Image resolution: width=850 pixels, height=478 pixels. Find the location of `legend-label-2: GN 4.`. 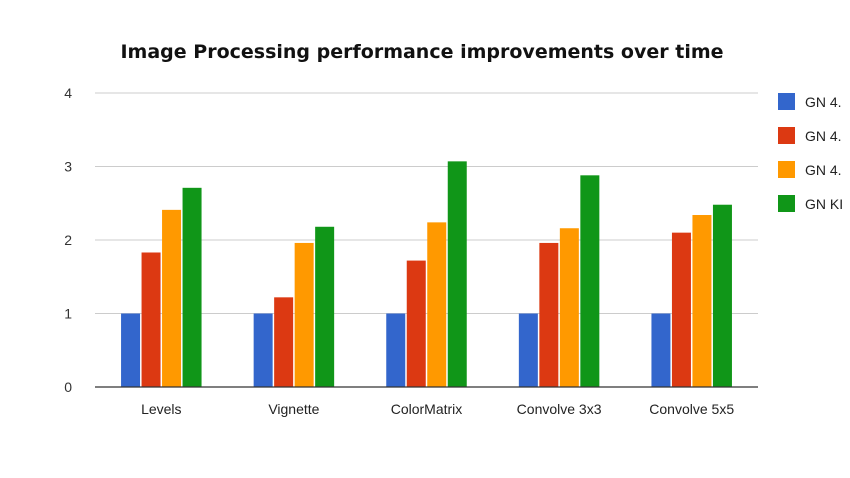

legend-label-2: GN 4. is located at coordinates (823, 170).